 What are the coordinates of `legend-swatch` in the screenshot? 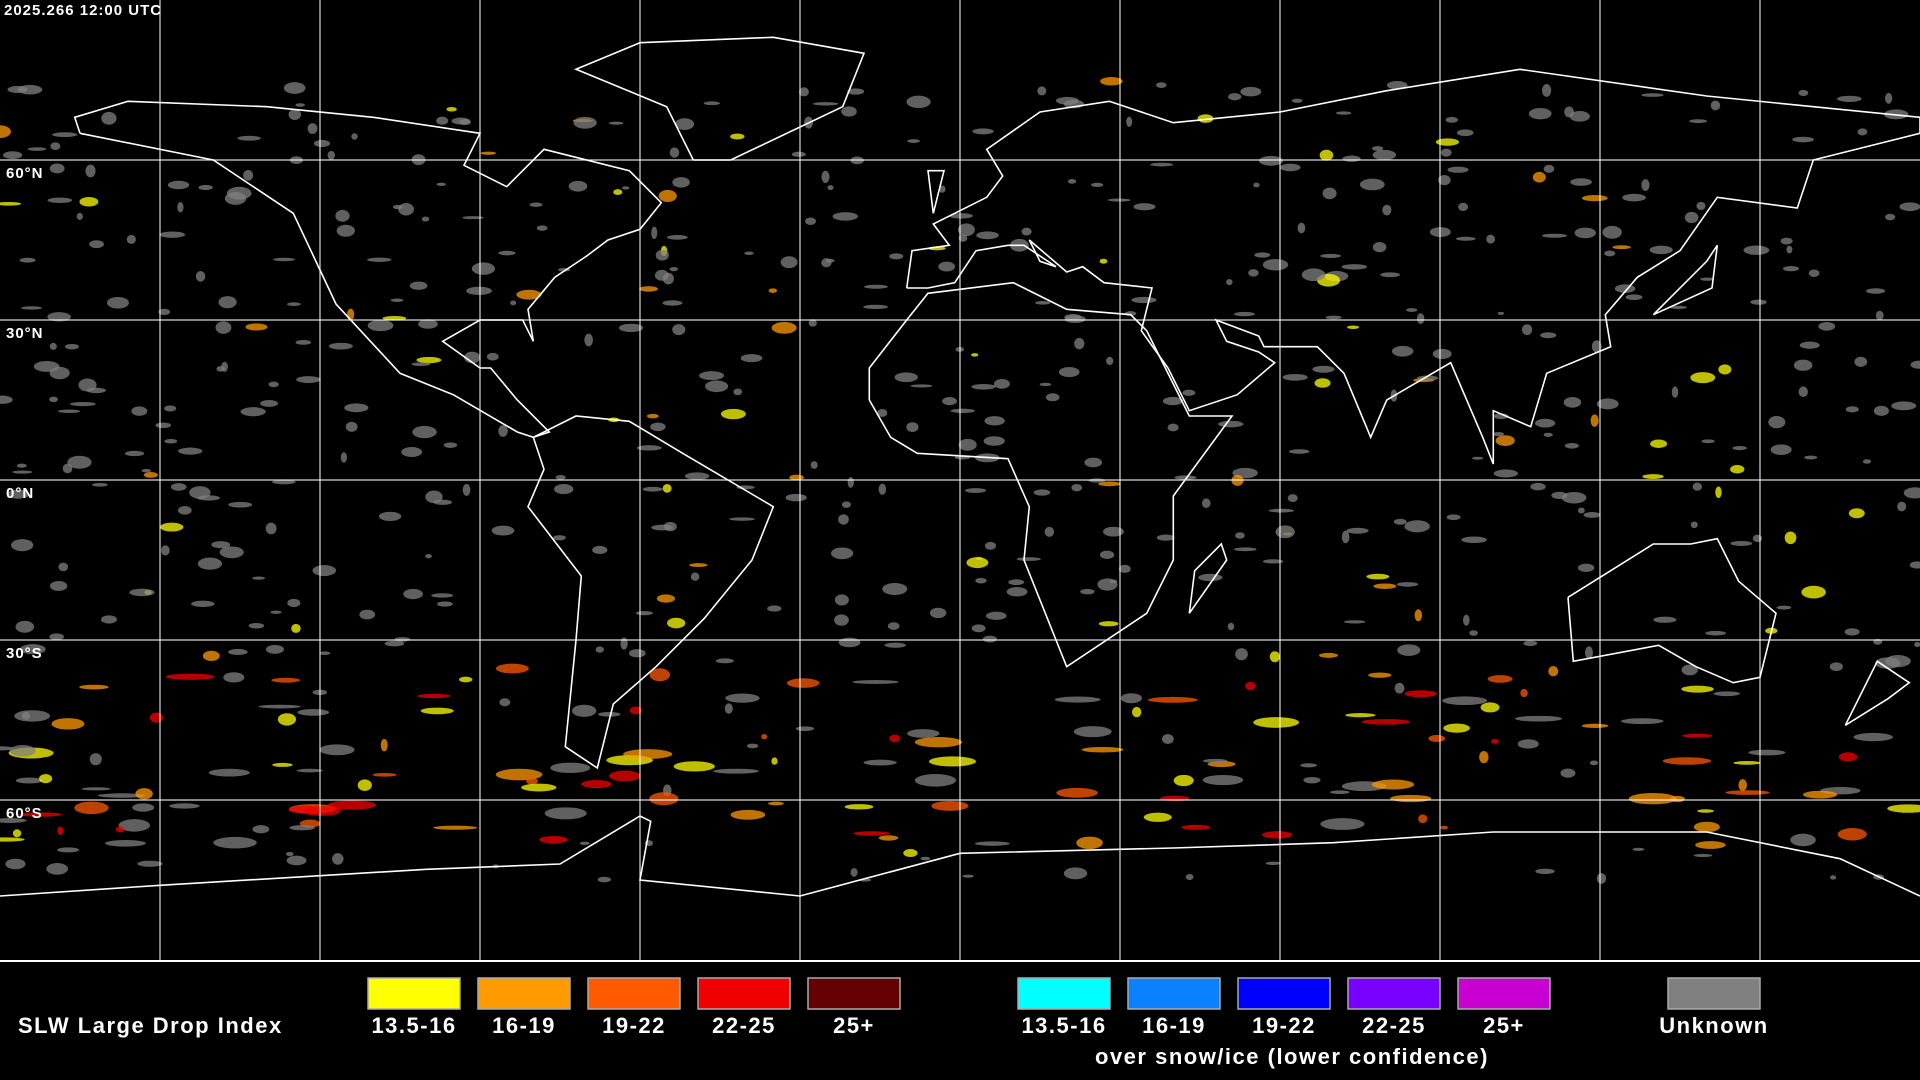 It's located at (1714, 993).